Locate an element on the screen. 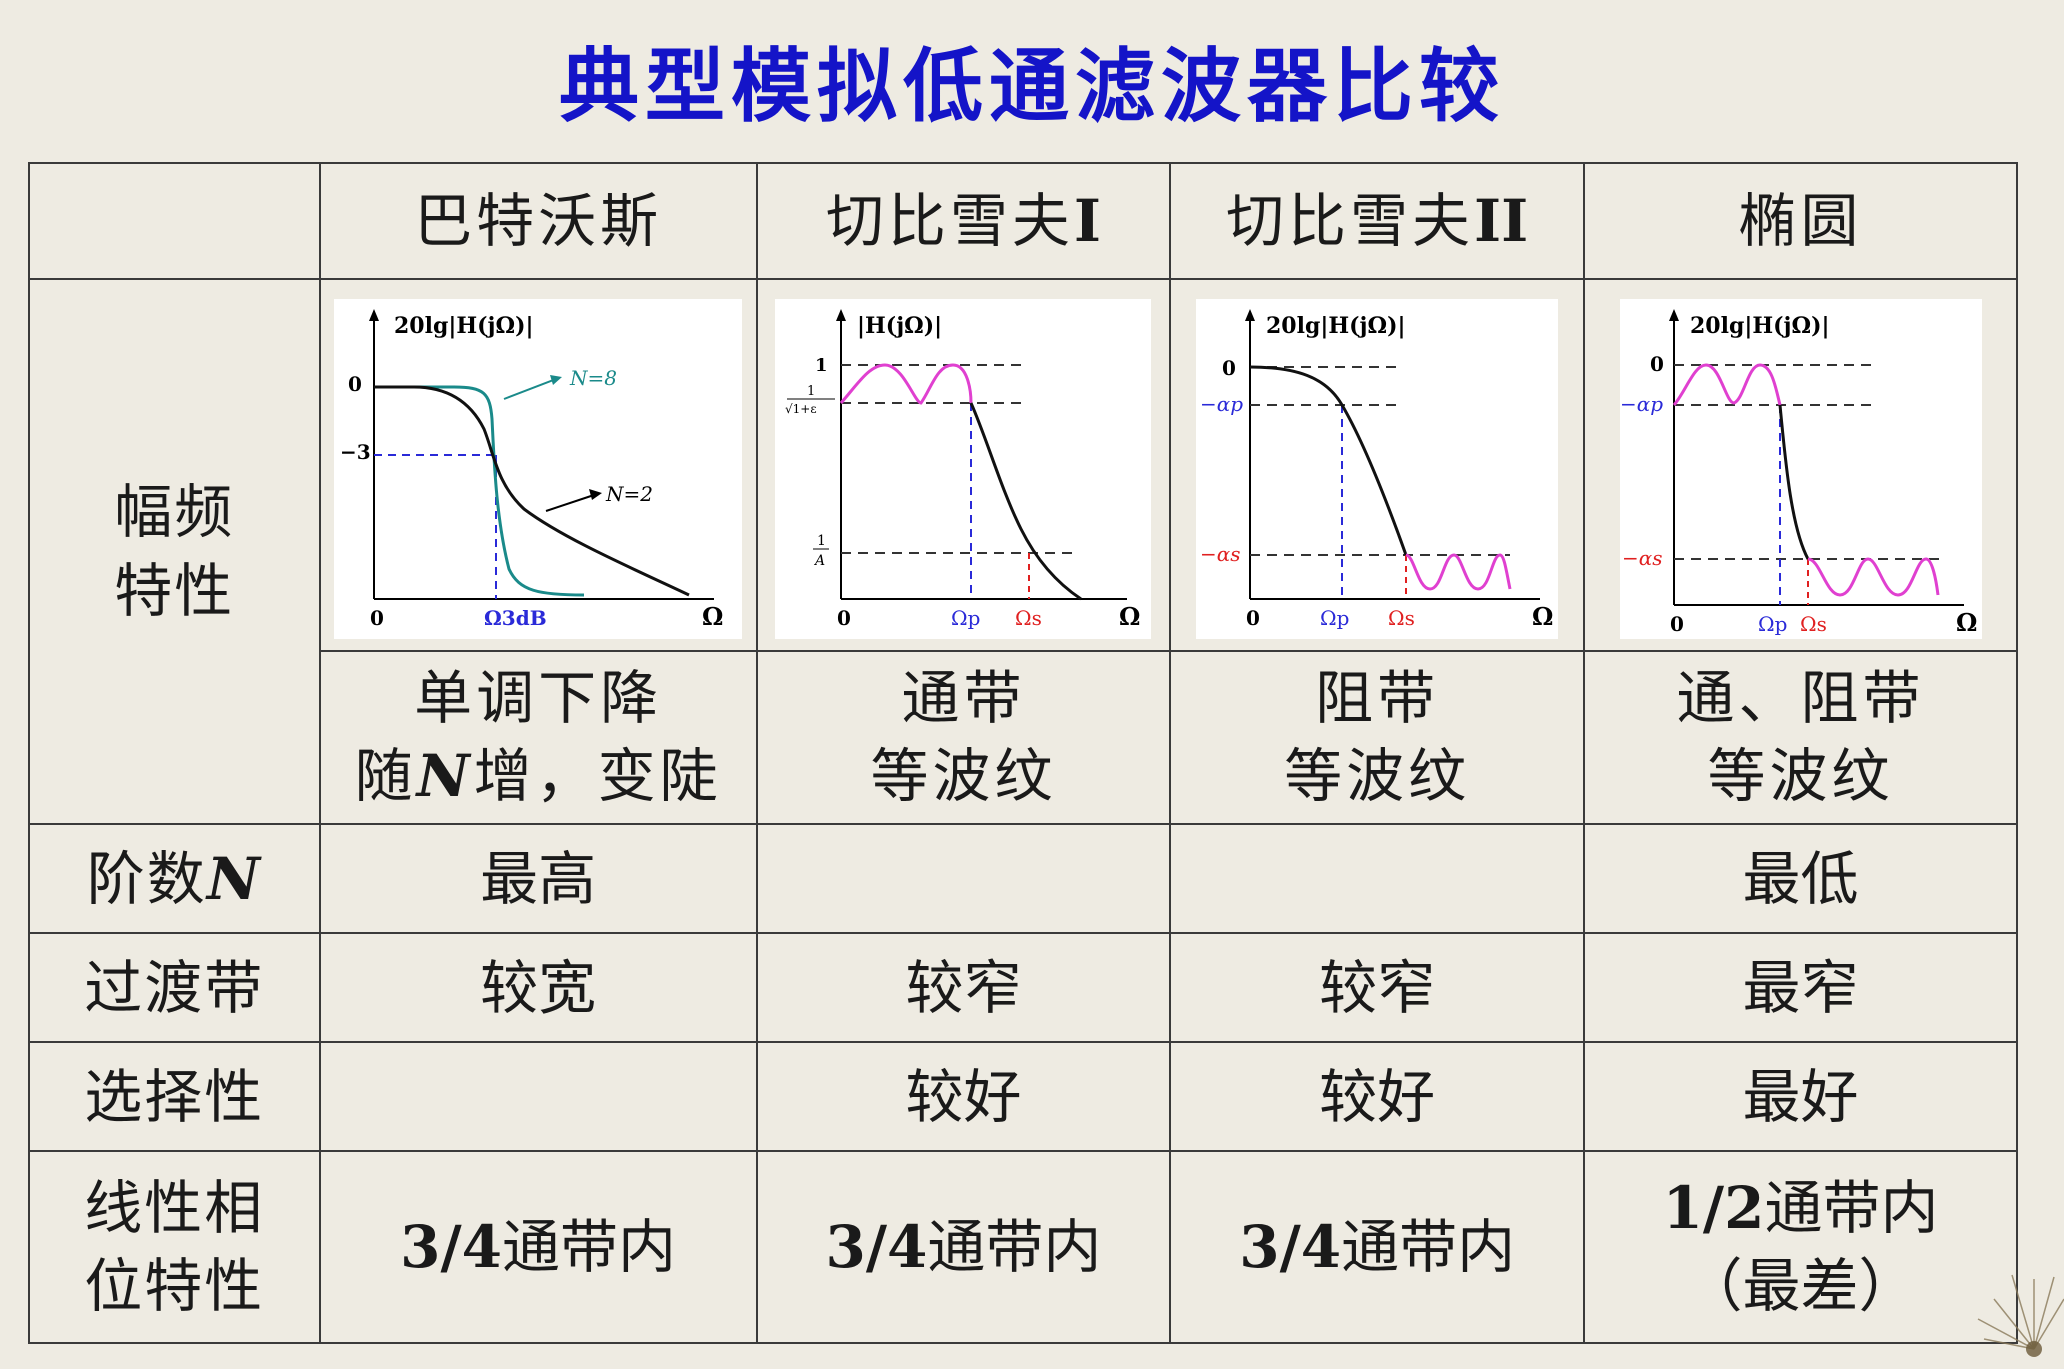 This screenshot has height=1369, width=2064. n8-curve is located at coordinates (479, 491).